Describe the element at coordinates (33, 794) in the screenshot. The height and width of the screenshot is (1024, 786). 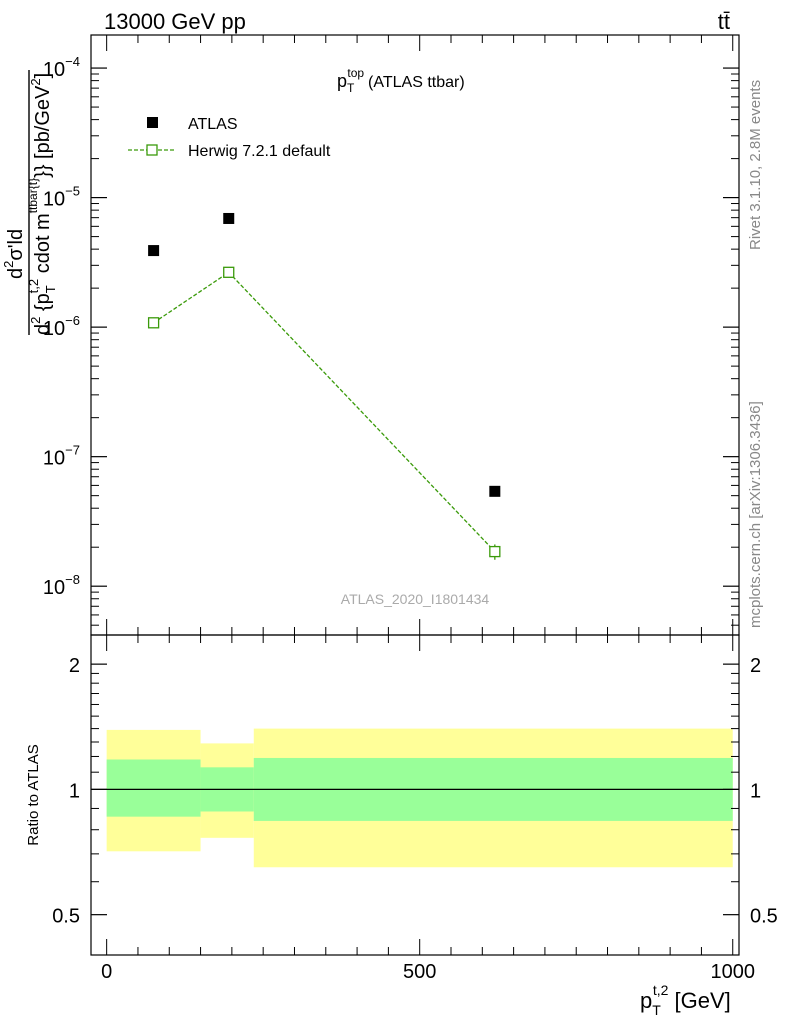
I see `ratio-y-label: Ratio to ATLAS` at that location.